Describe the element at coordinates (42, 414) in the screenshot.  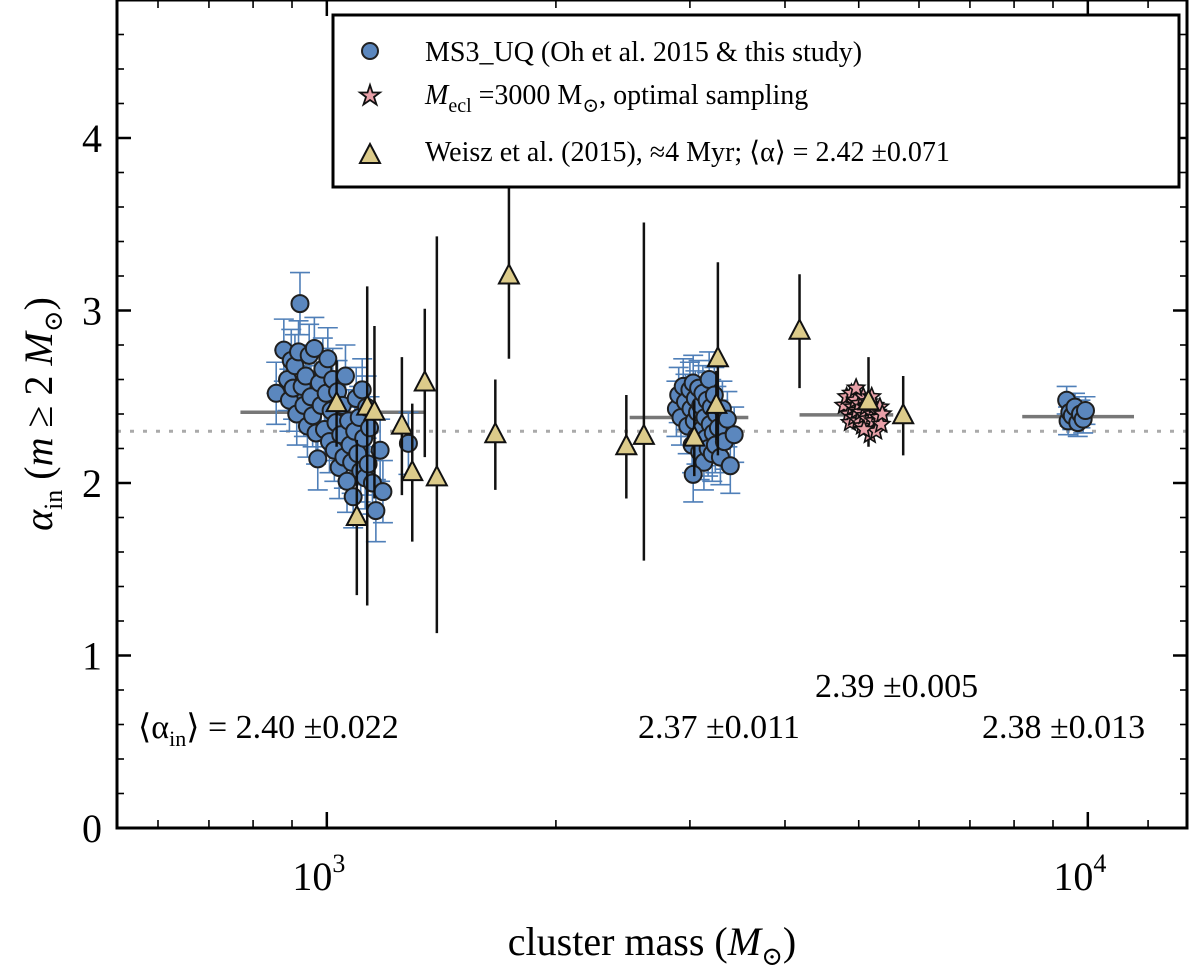
I see `y-axis-label: αin (m ≥ 2 M⊙)` at that location.